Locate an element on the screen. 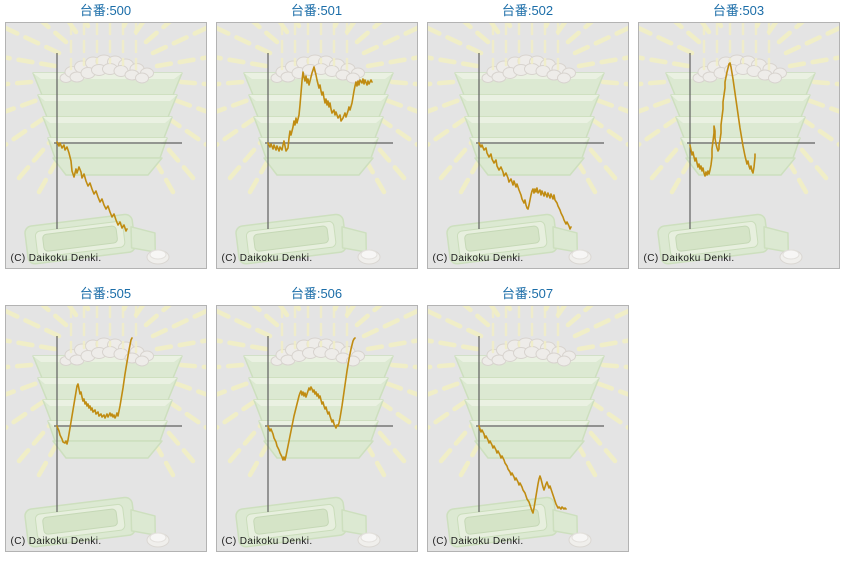  machine-title: 台番:501 is located at coordinates (316, 10).